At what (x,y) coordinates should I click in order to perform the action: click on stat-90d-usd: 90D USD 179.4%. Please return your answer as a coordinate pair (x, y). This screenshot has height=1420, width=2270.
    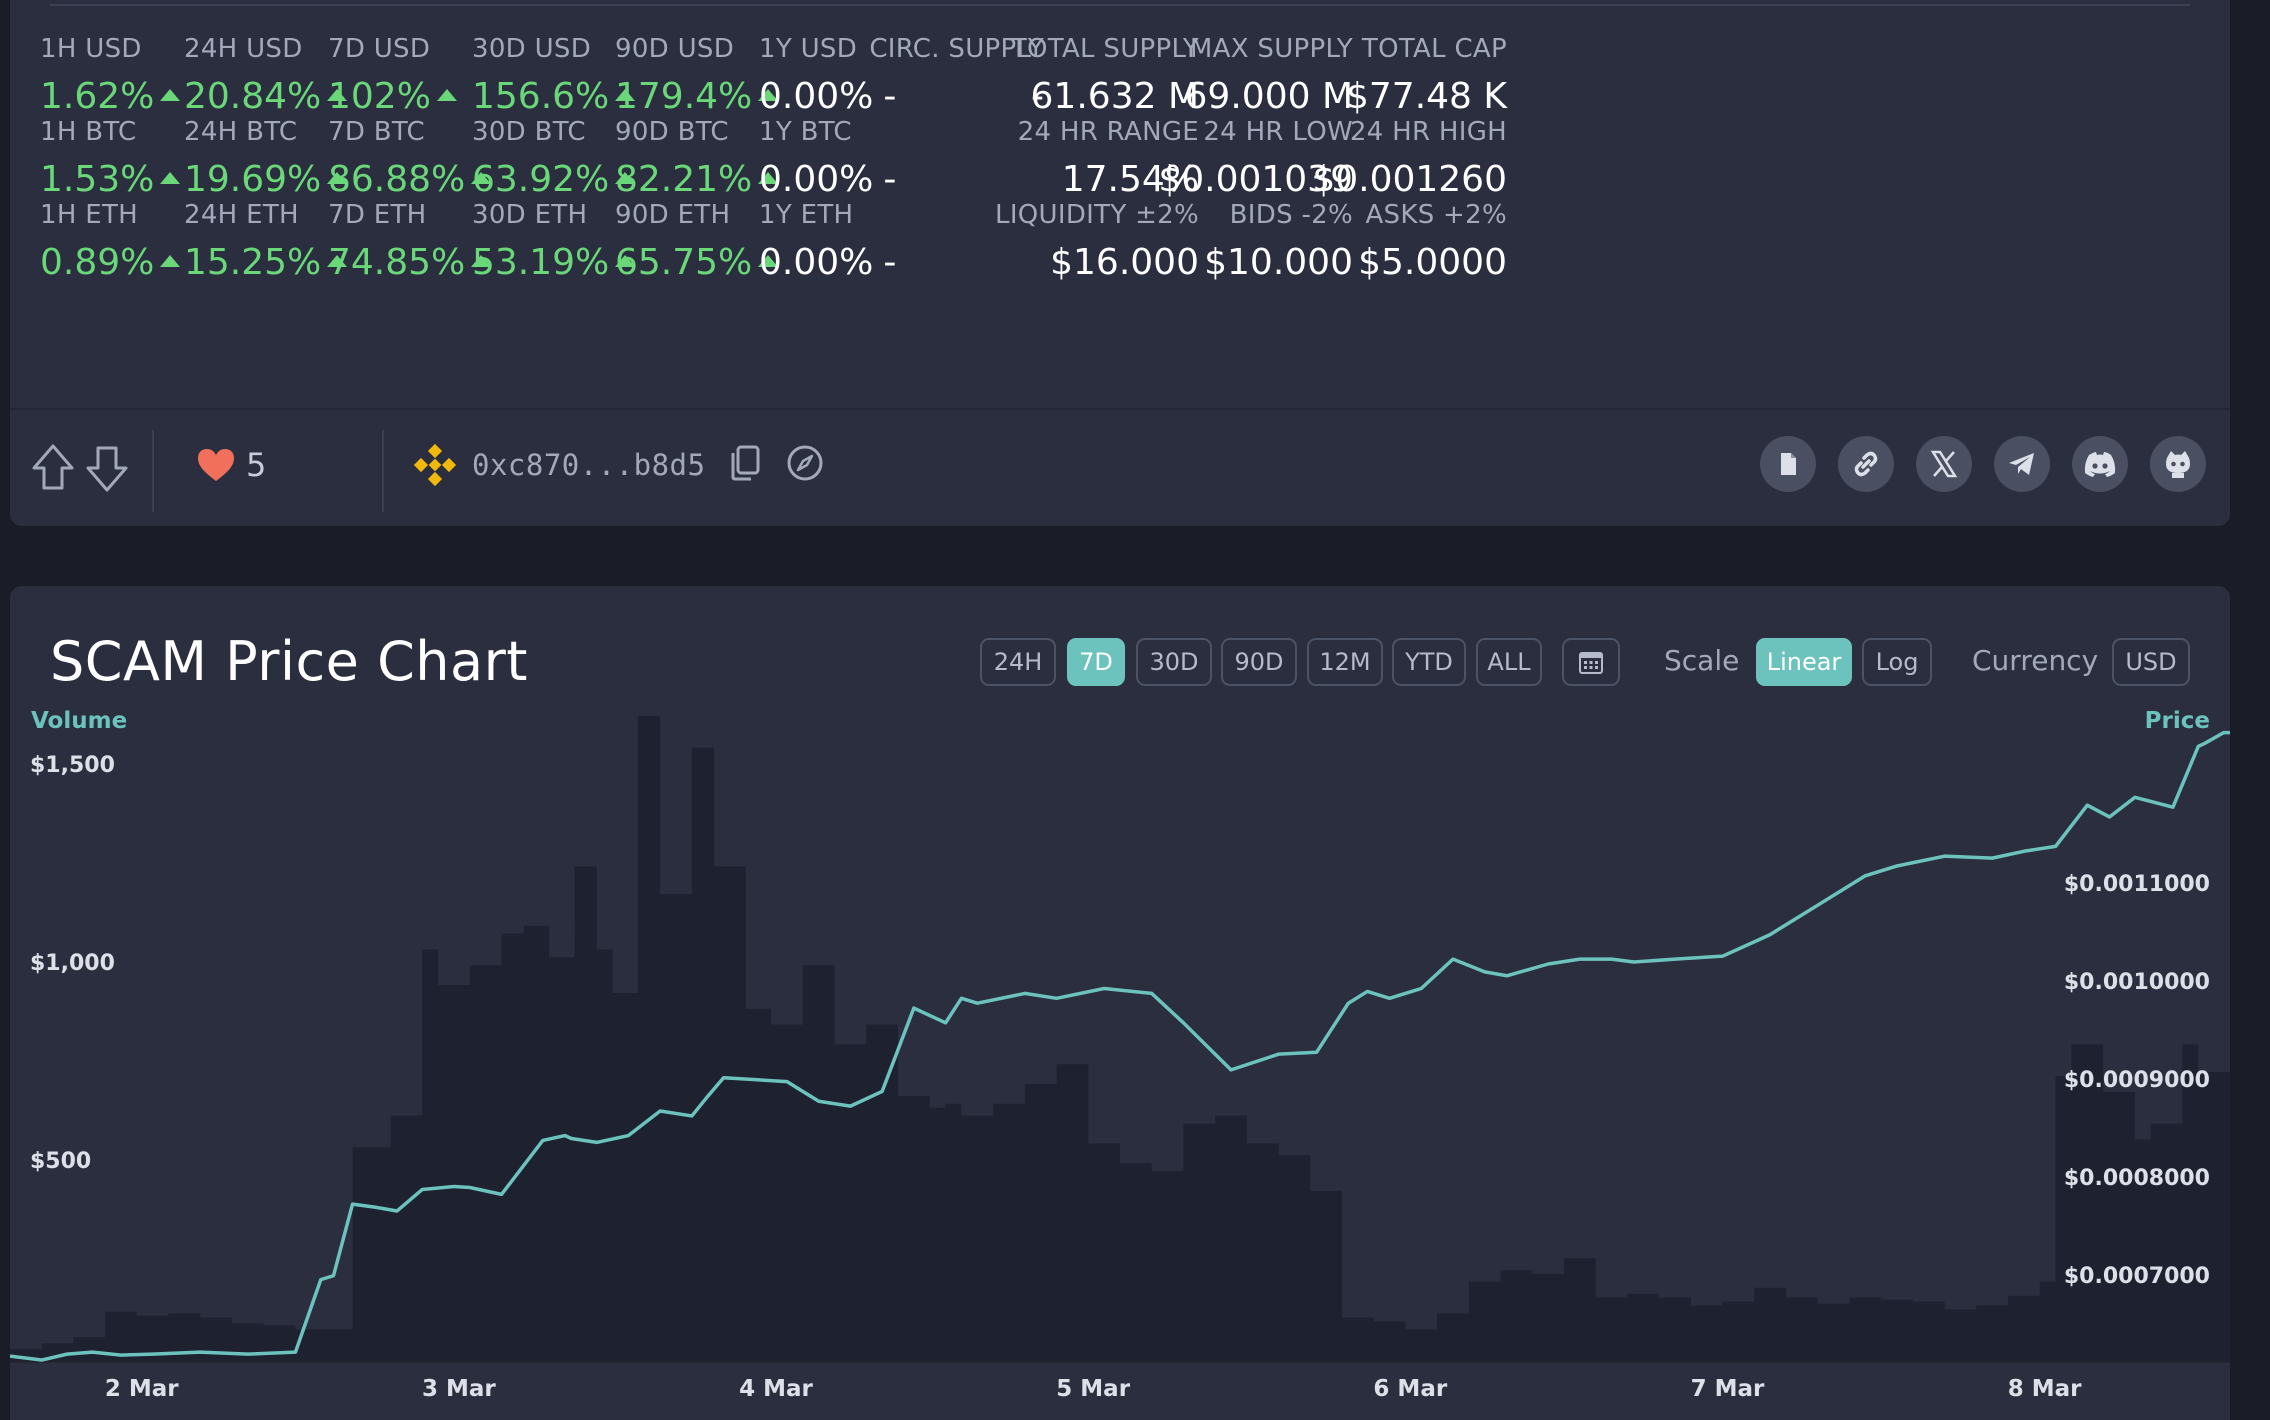
    Looking at the image, I should click on (697, 75).